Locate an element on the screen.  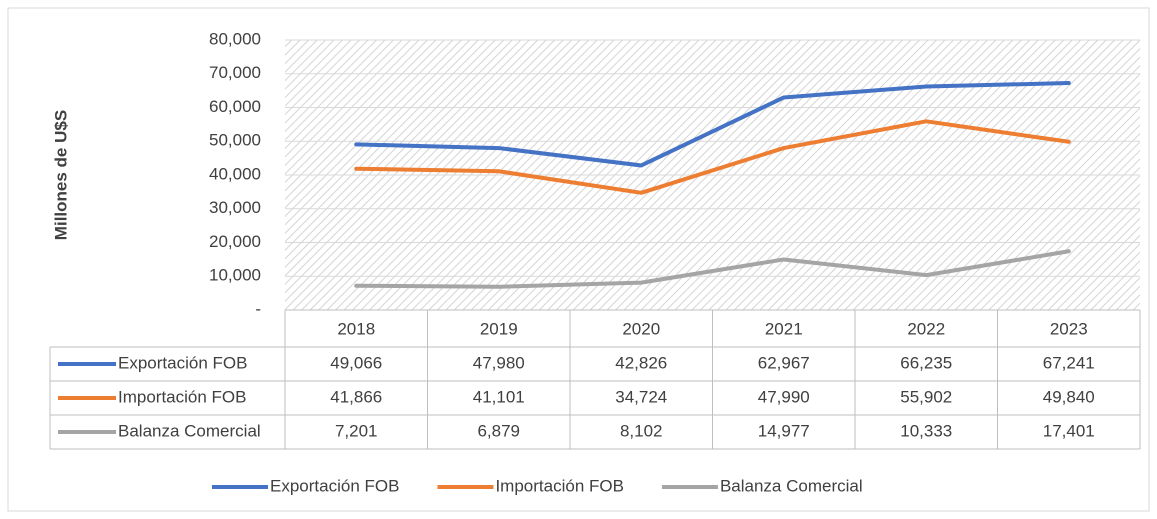
table-cell: 34,724 is located at coordinates (641, 396).